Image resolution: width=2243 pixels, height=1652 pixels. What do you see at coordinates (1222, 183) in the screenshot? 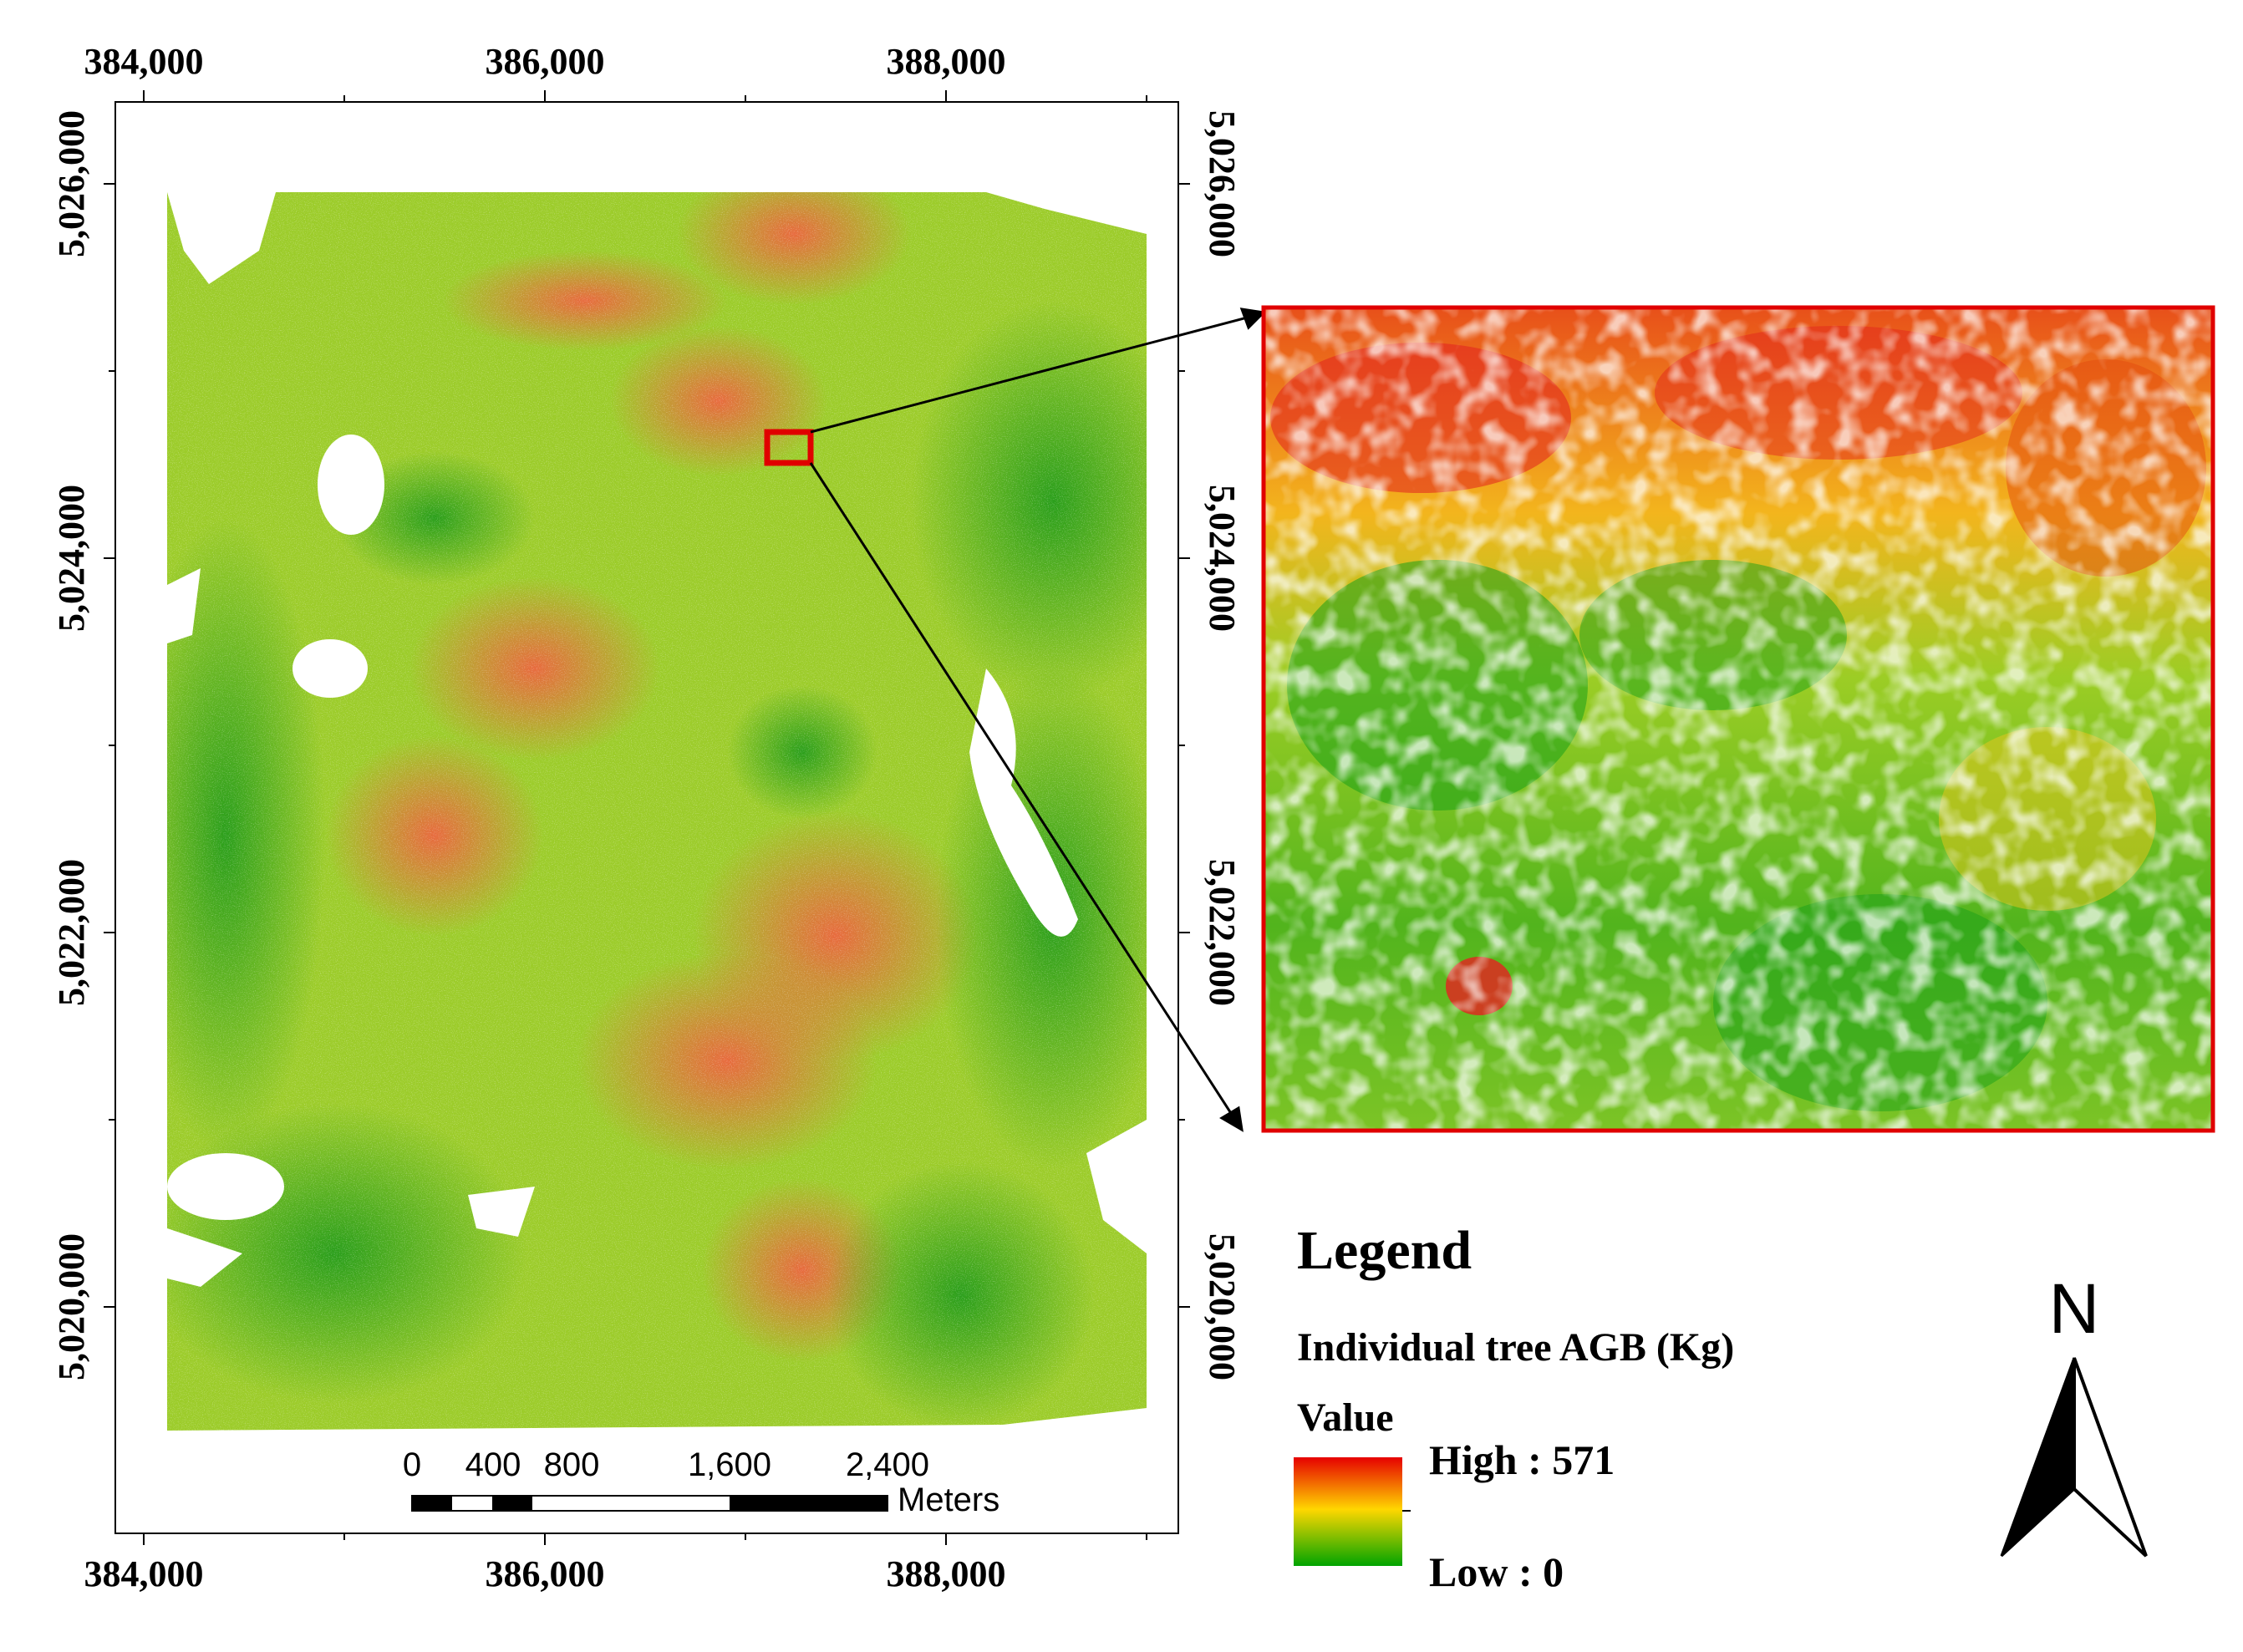
I see `y-tick-right-1: 5,026,000` at bounding box center [1222, 183].